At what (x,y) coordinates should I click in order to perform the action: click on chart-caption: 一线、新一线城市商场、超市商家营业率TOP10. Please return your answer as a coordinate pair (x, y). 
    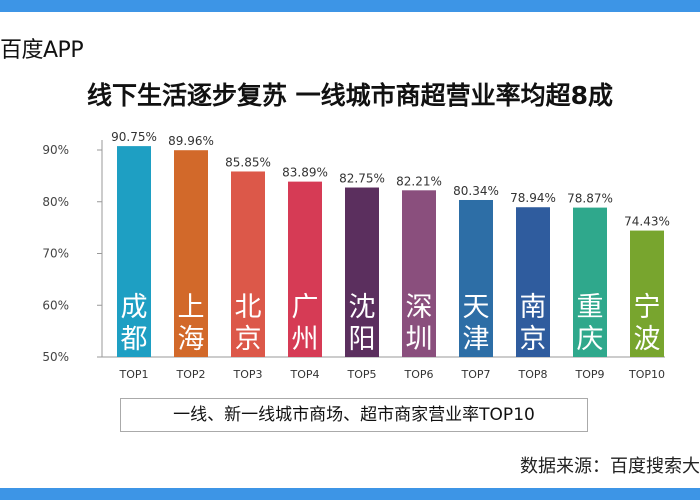
    Looking at the image, I should click on (354, 415).